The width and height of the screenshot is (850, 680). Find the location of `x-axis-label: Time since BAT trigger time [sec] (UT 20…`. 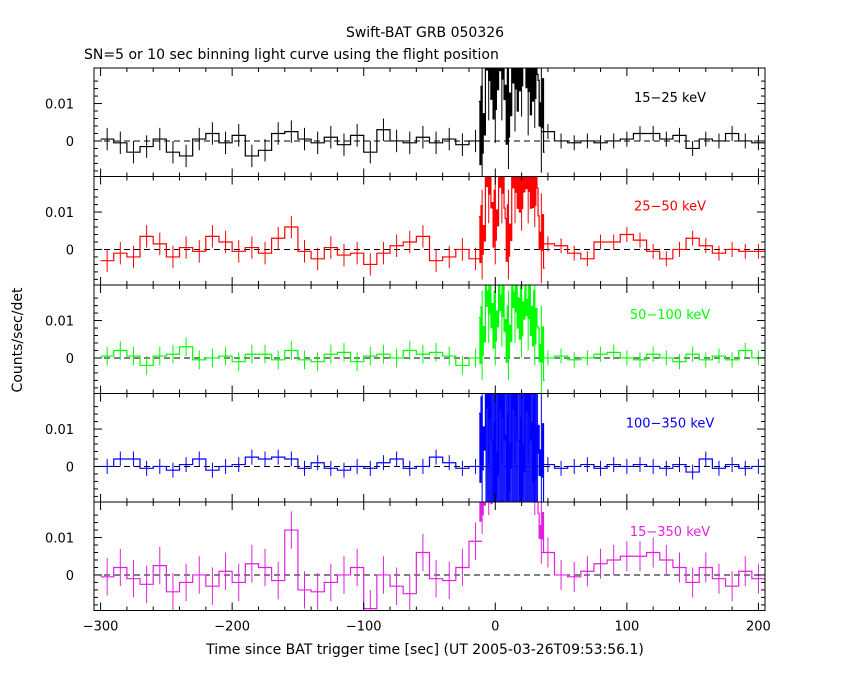

x-axis-label: Time since BAT trigger time [sec] (UT 20… is located at coordinates (424, 650).